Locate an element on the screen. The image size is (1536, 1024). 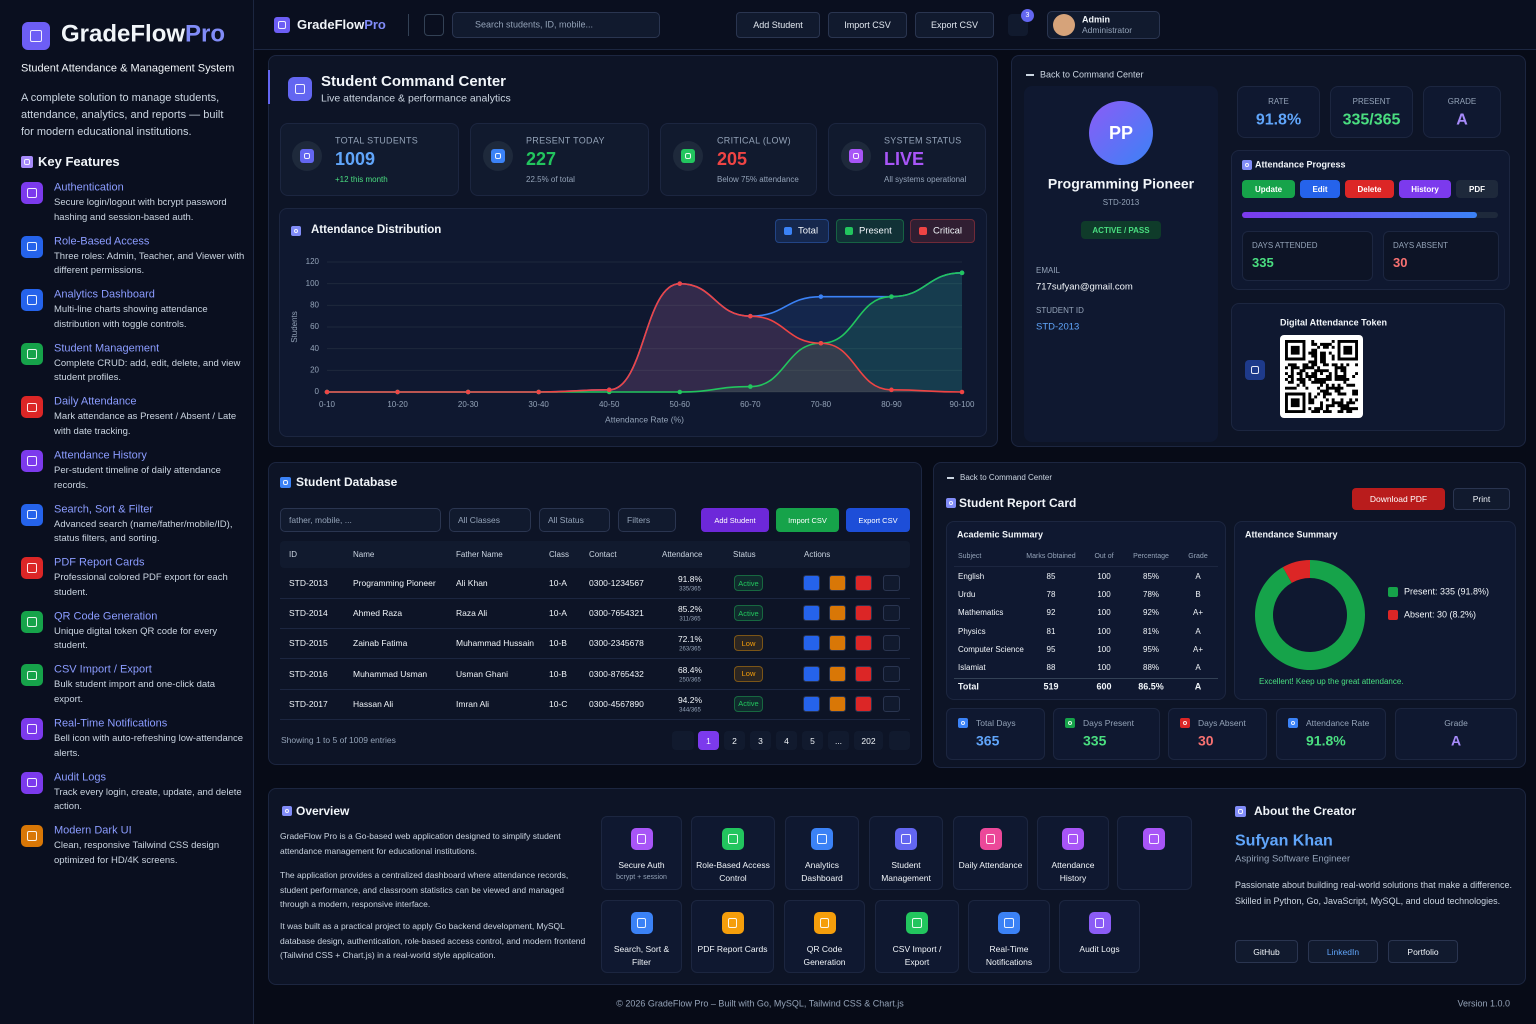
metric-card is located at coordinates (1371, 112).